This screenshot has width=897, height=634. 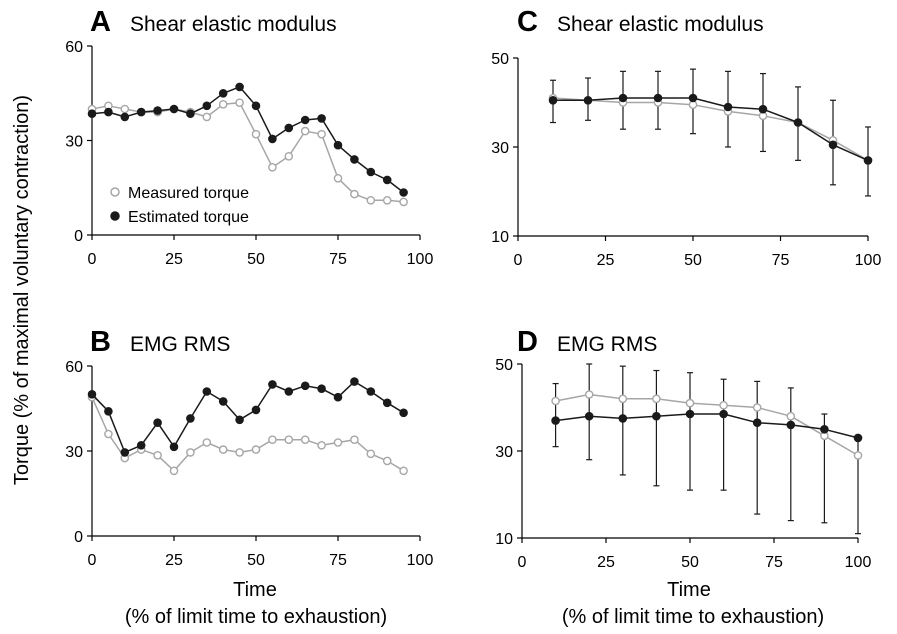 What do you see at coordinates (781, 260) in the screenshot?
I see `panel-c-x-tick-label: 75` at bounding box center [781, 260].